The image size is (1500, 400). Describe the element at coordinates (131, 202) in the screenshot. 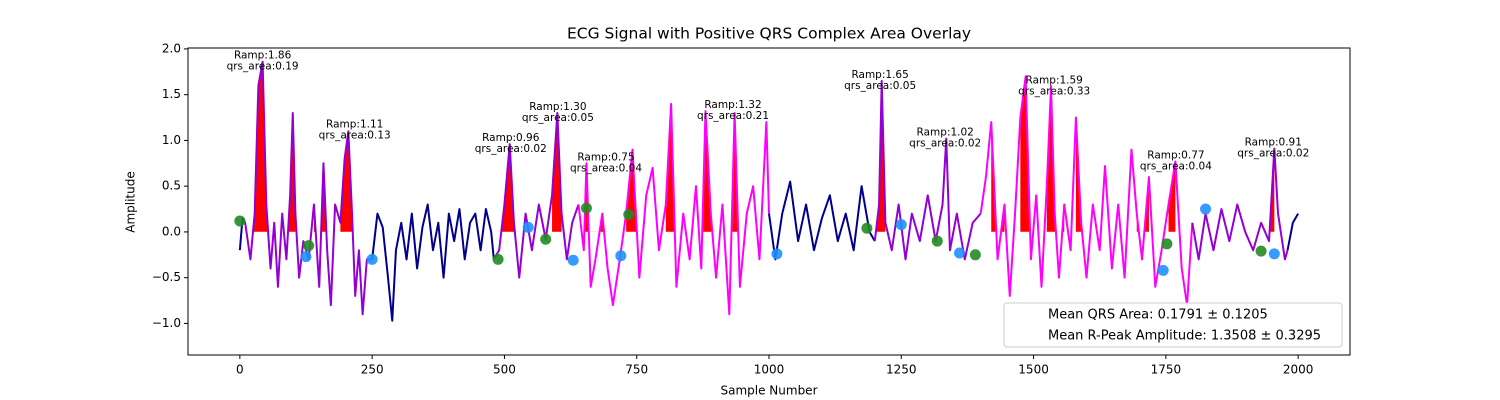

I see `y-axis-label: Amplitude` at that location.